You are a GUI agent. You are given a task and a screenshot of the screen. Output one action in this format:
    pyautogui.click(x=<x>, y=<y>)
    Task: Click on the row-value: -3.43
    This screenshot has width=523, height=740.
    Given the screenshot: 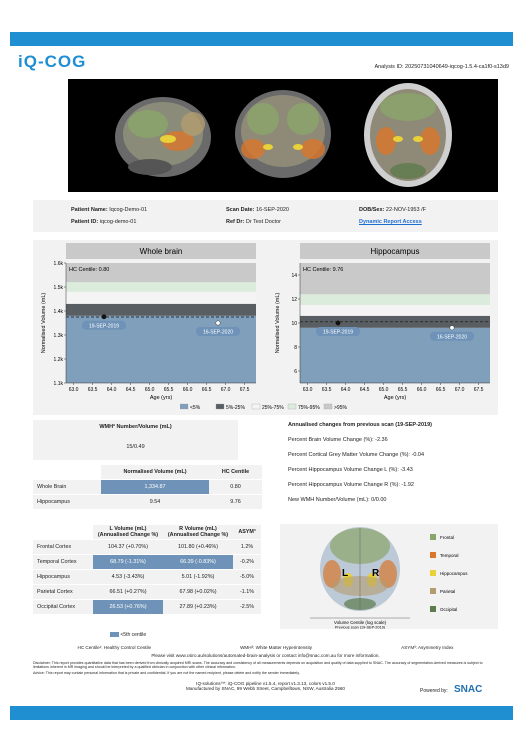 What is the action you would take?
    pyautogui.click(x=406, y=470)
    